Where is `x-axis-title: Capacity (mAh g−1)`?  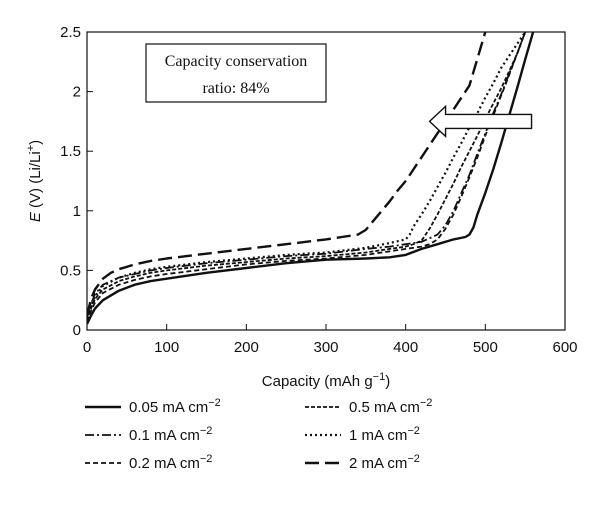 x-axis-title: Capacity (mAh g−1) is located at coordinates (326, 380).